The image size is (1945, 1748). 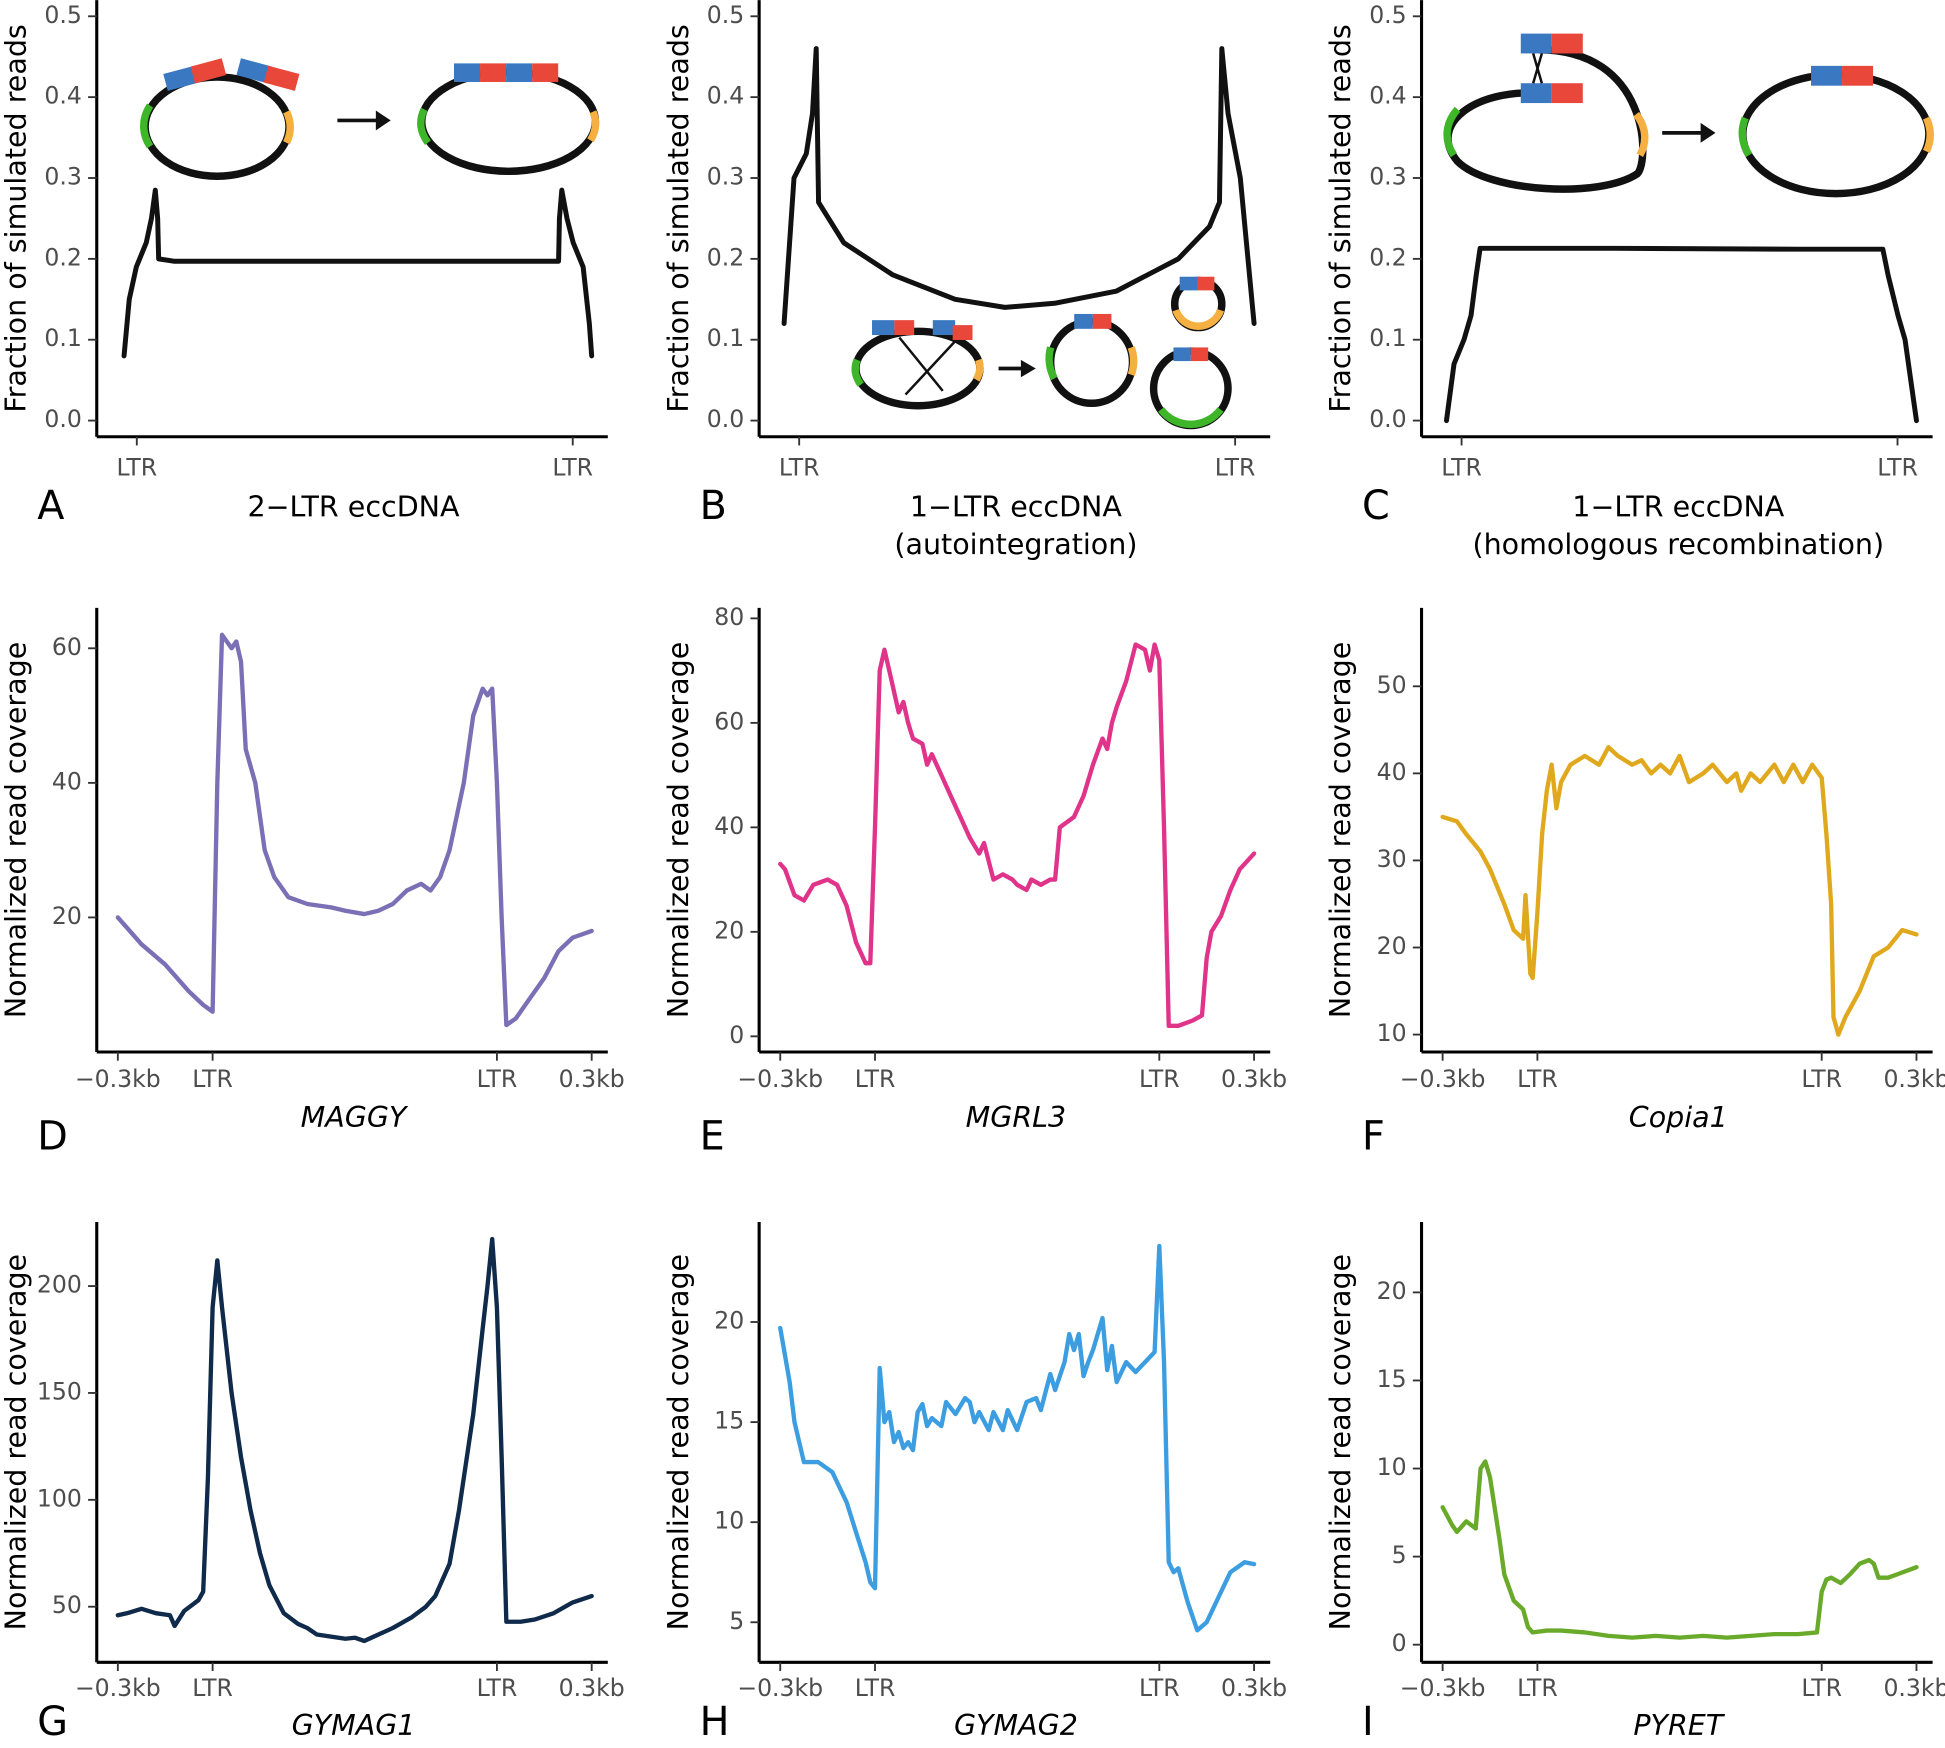 What do you see at coordinates (1368, 1722) in the screenshot?
I see `panel-letter: I` at bounding box center [1368, 1722].